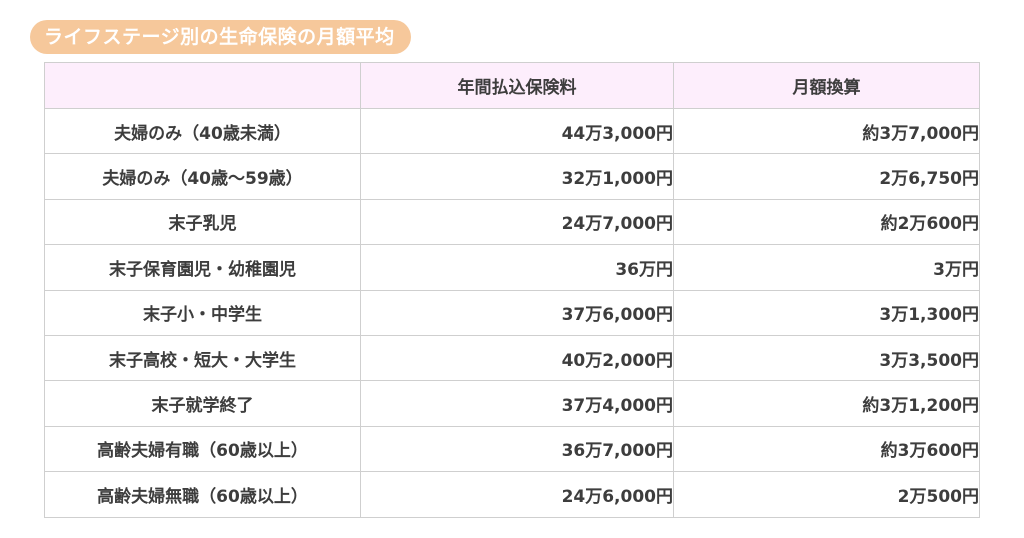 The width and height of the screenshot is (1024, 538). What do you see at coordinates (517, 222) in the screenshot?
I see `annual-premium-cell: 24万7,000円` at bounding box center [517, 222].